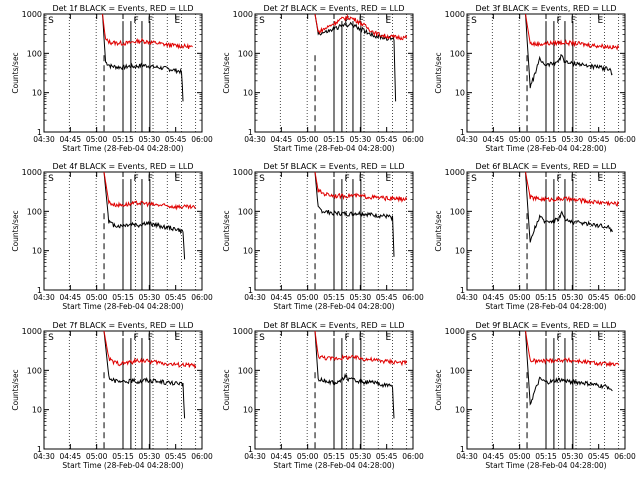 The width and height of the screenshot is (640, 484). What do you see at coordinates (122, 166) in the screenshot?
I see `panel-title: Det 4f BLACK = Events, RED = LLD` at bounding box center [122, 166].